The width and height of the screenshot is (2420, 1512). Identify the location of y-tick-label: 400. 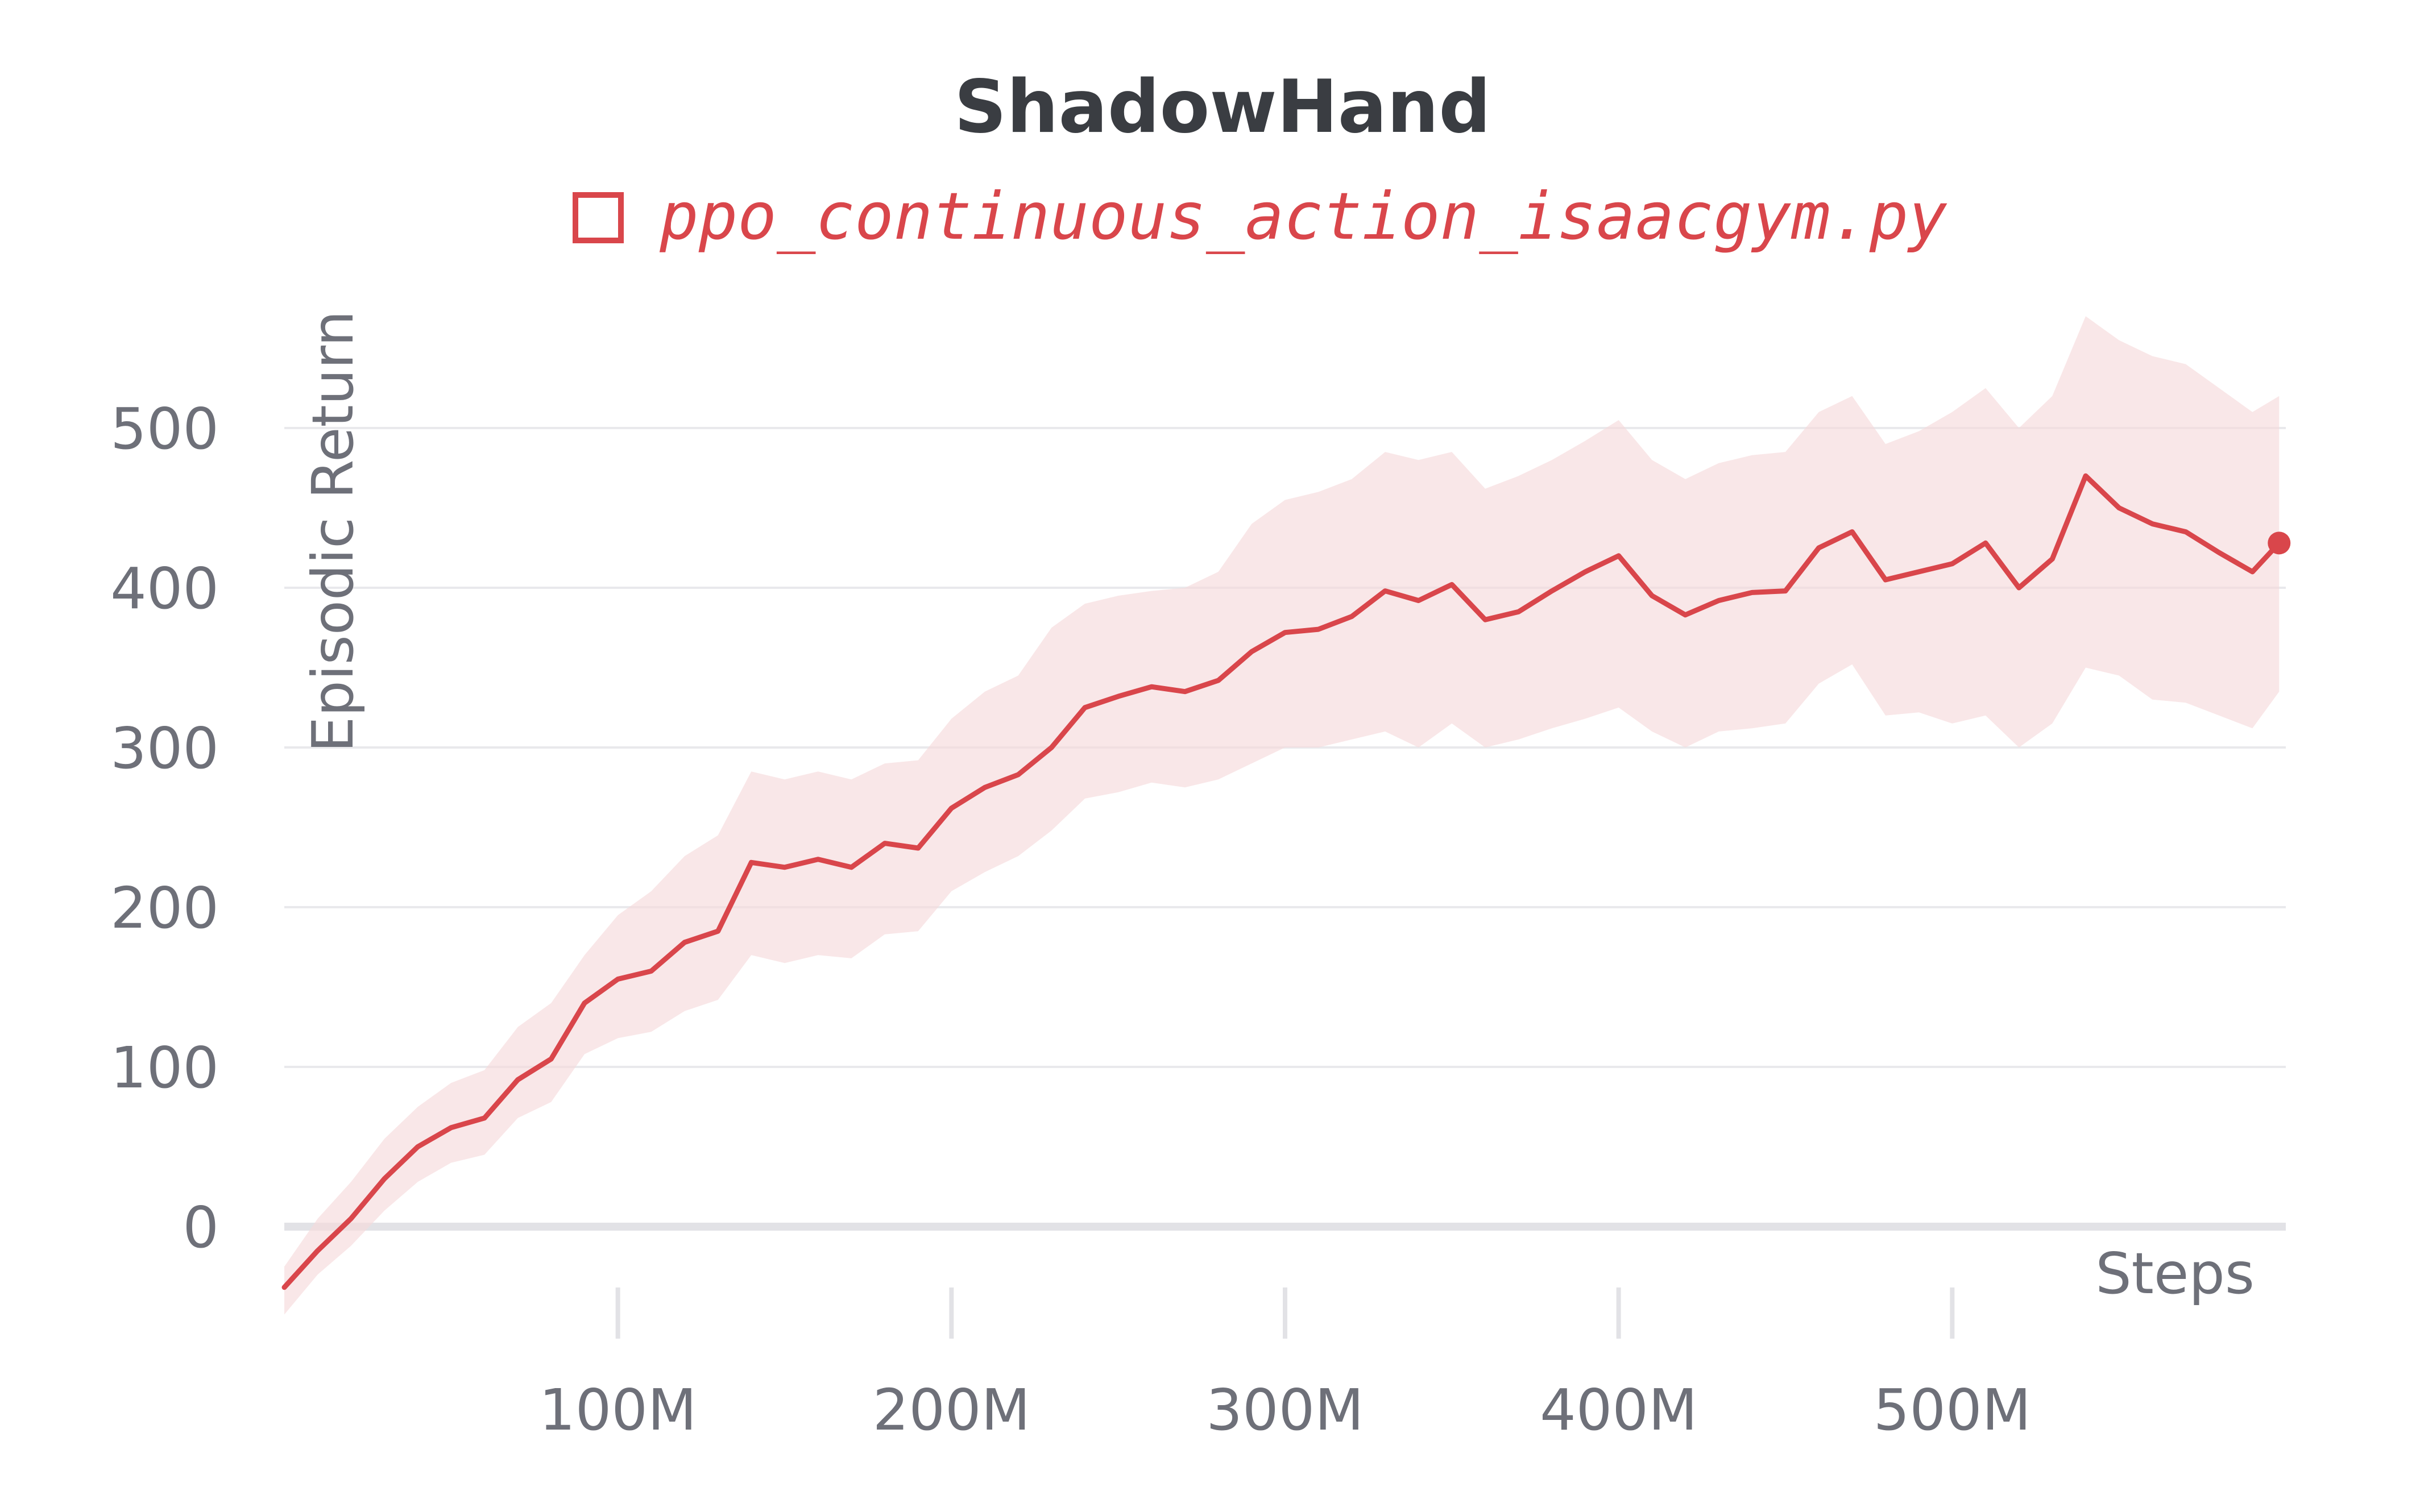
(164, 588).